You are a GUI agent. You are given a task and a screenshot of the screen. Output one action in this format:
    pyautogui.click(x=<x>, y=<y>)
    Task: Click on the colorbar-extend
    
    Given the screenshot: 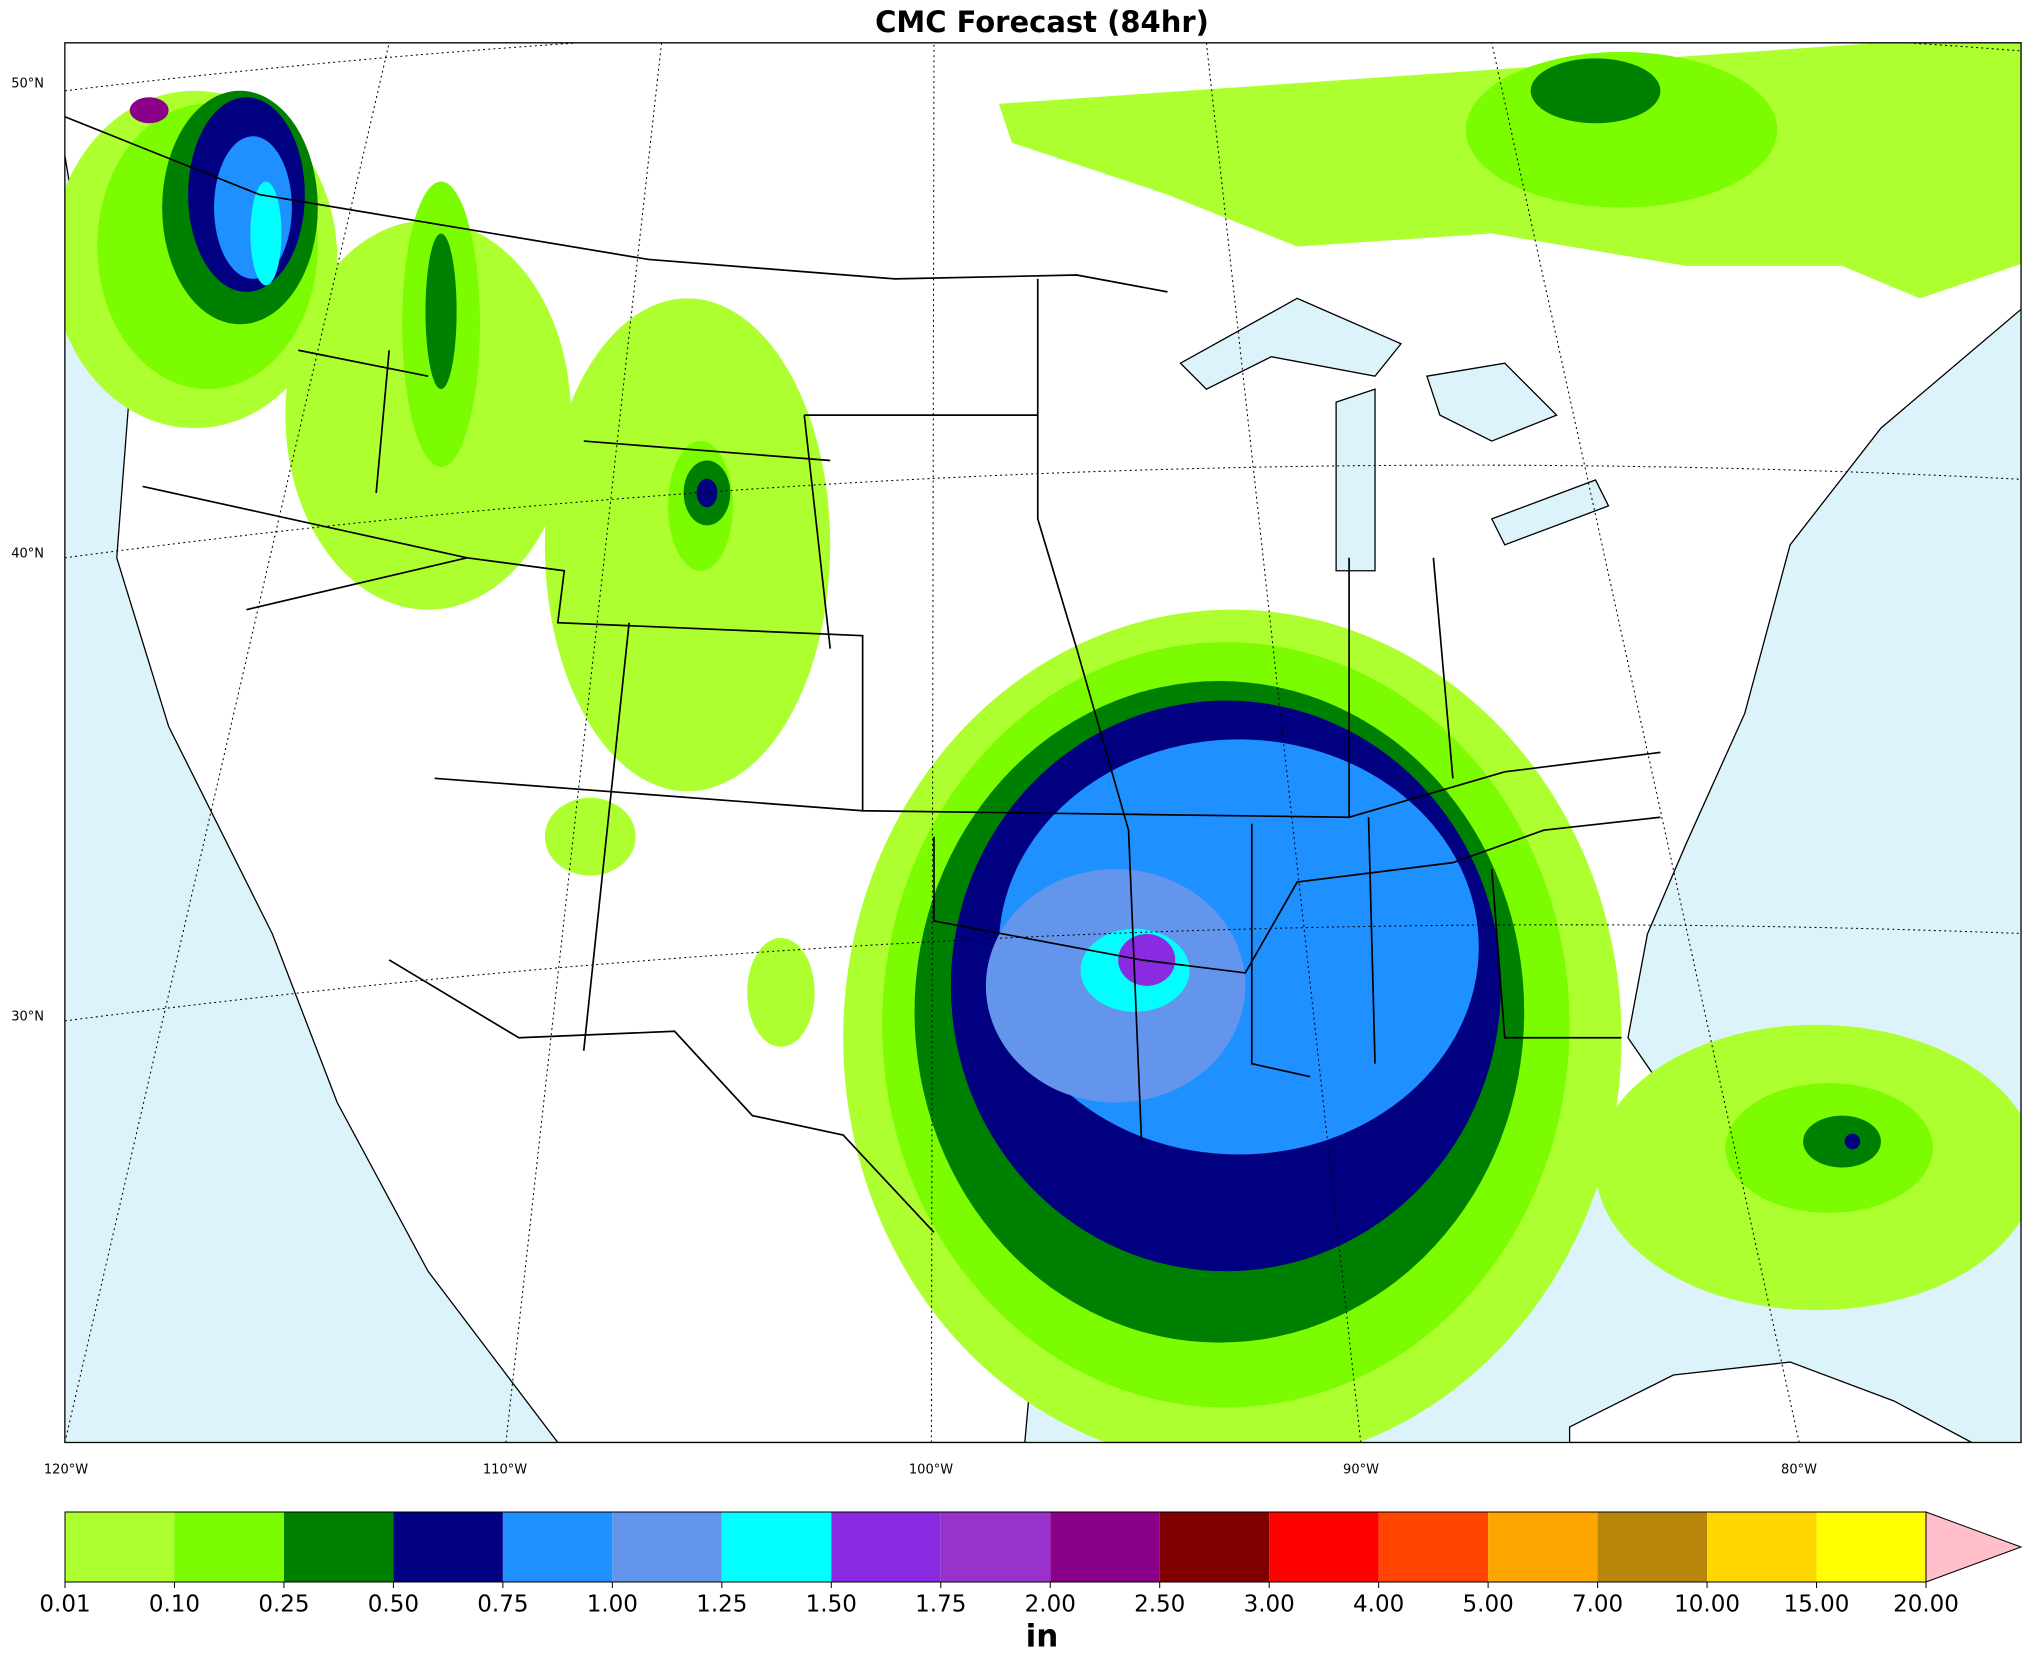 What is the action you would take?
    pyautogui.click(x=1974, y=1547)
    